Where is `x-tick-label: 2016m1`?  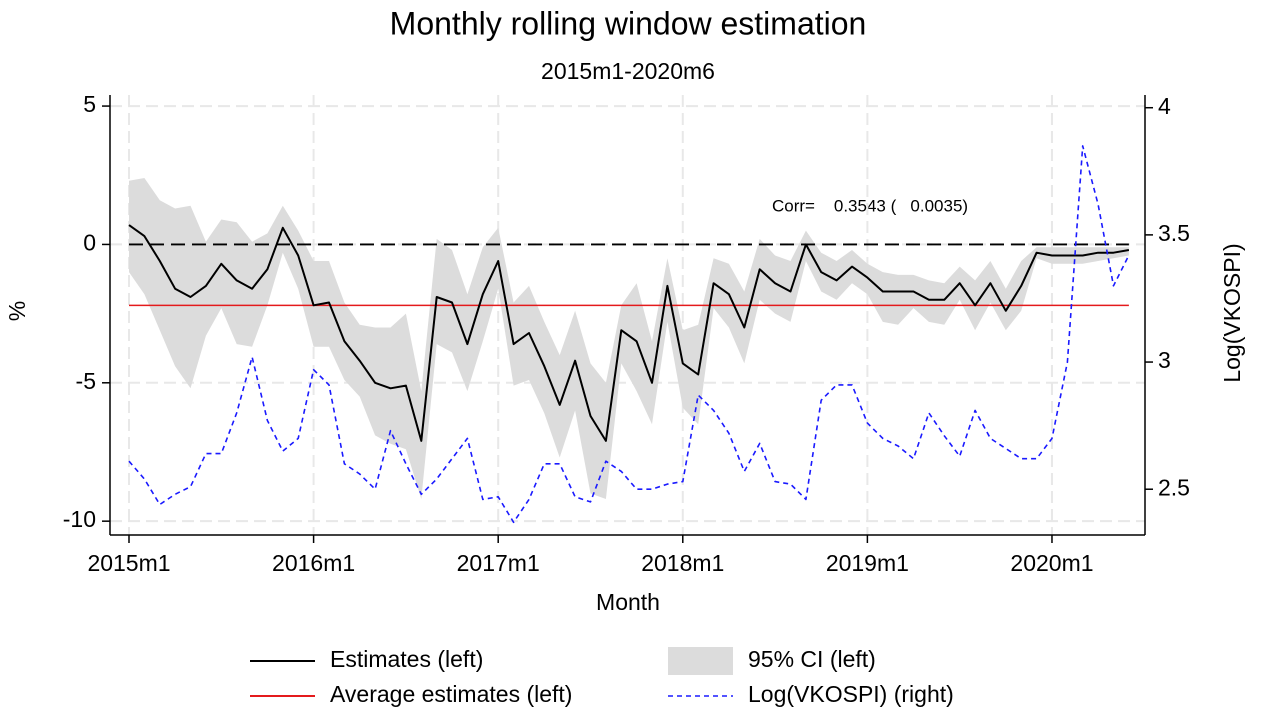 x-tick-label: 2016m1 is located at coordinates (313, 563).